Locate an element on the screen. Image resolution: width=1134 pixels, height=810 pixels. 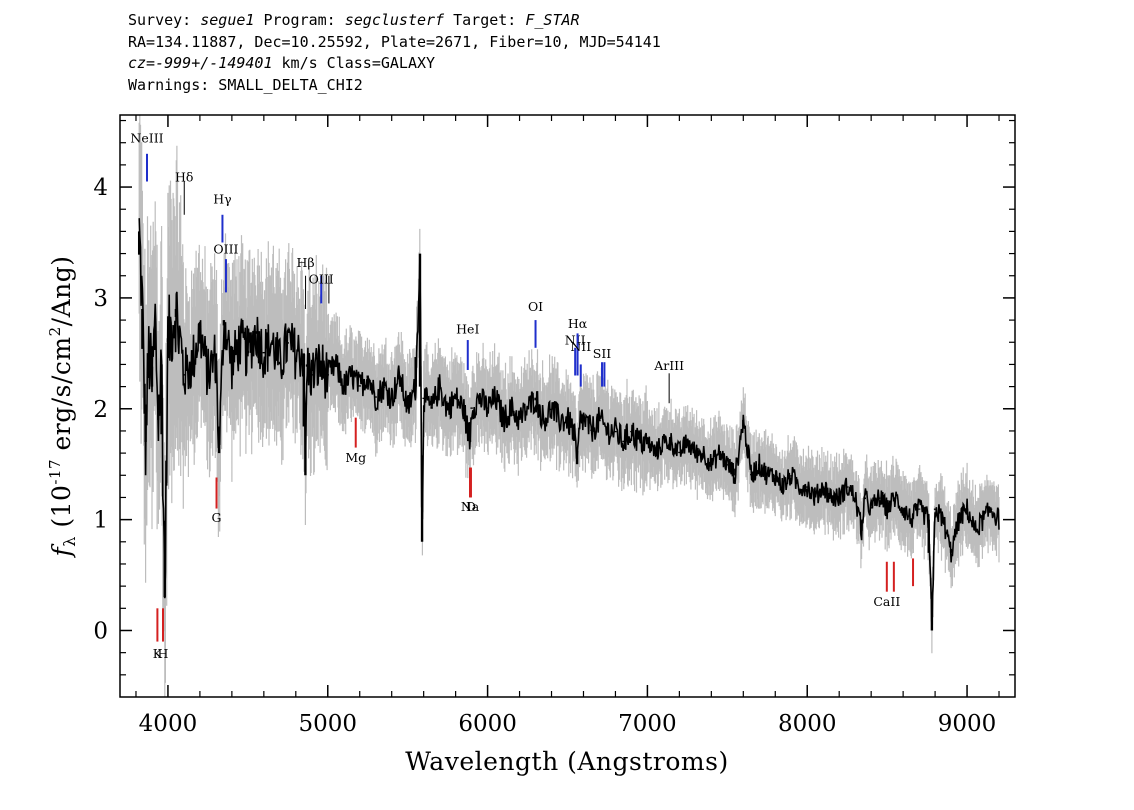
survey-label: Survey: is located at coordinates (164, 20).